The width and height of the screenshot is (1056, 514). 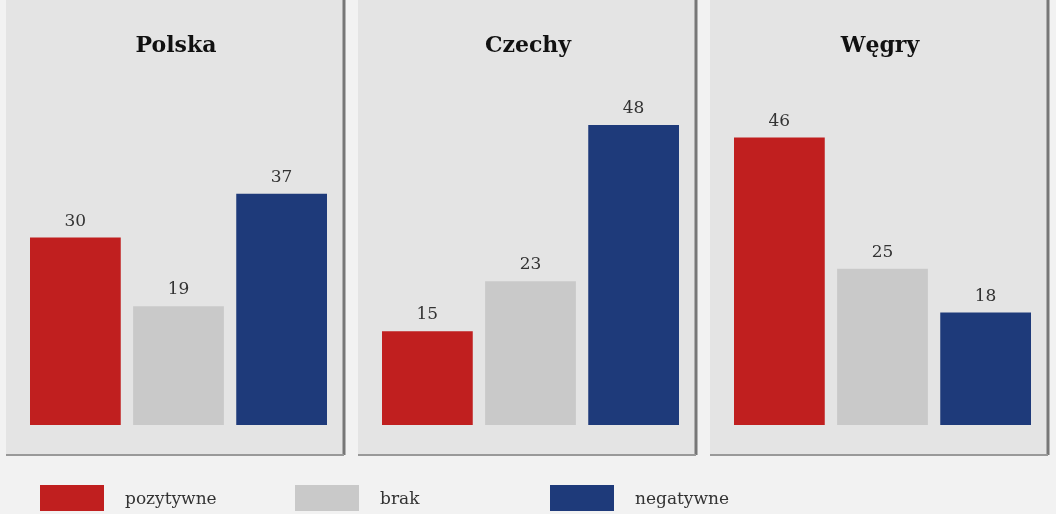 I want to click on legend-label: brak, so click(x=400, y=498).